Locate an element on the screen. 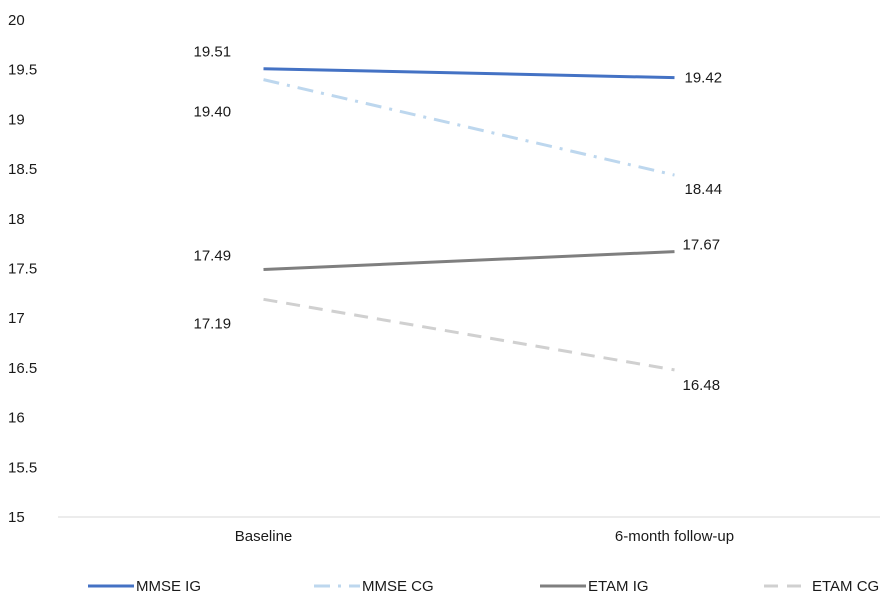 The height and width of the screenshot is (597, 883). legend-label: ETAM CG is located at coordinates (846, 586).